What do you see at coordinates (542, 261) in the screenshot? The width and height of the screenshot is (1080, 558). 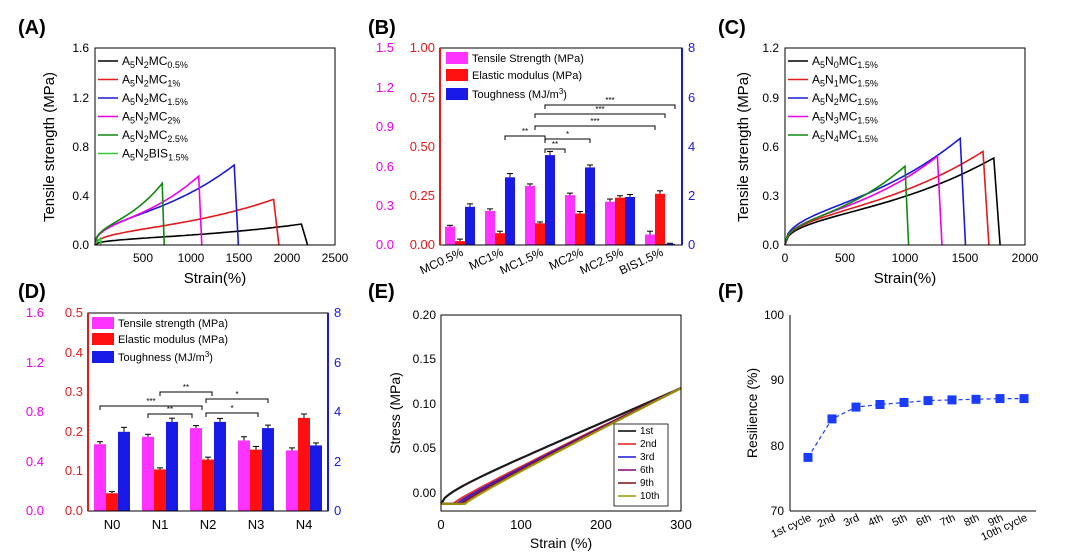 I see `chart-b-xticks: MC0.5% MC1% MC1.5% MC2% MC2.5% BIS1.5%` at bounding box center [542, 261].